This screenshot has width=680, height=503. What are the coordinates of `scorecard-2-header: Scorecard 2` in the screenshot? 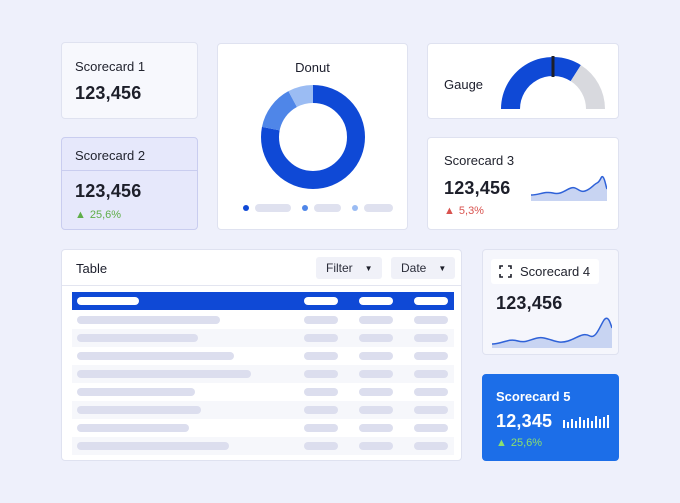 It's located at (129, 154).